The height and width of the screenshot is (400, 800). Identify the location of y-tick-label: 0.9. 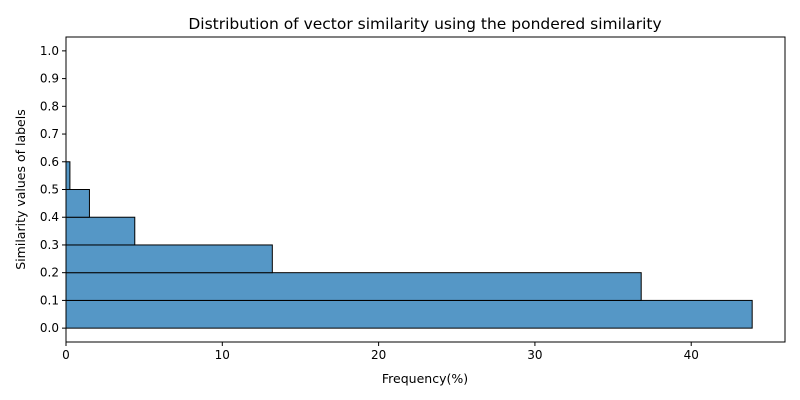
(49, 79).